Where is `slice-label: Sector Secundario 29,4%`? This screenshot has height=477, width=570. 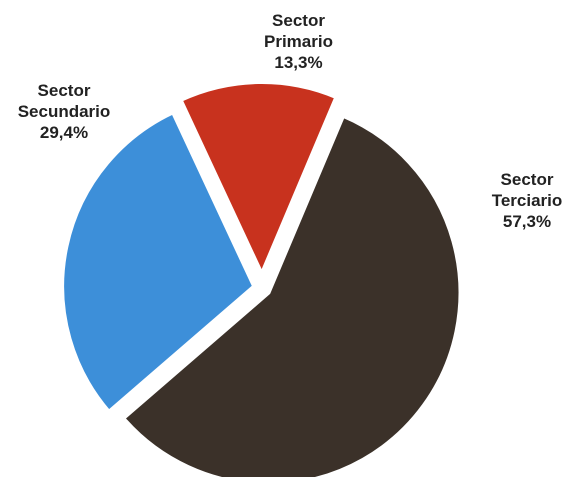
slice-label: Sector Secundario 29,4% is located at coordinates (64, 111).